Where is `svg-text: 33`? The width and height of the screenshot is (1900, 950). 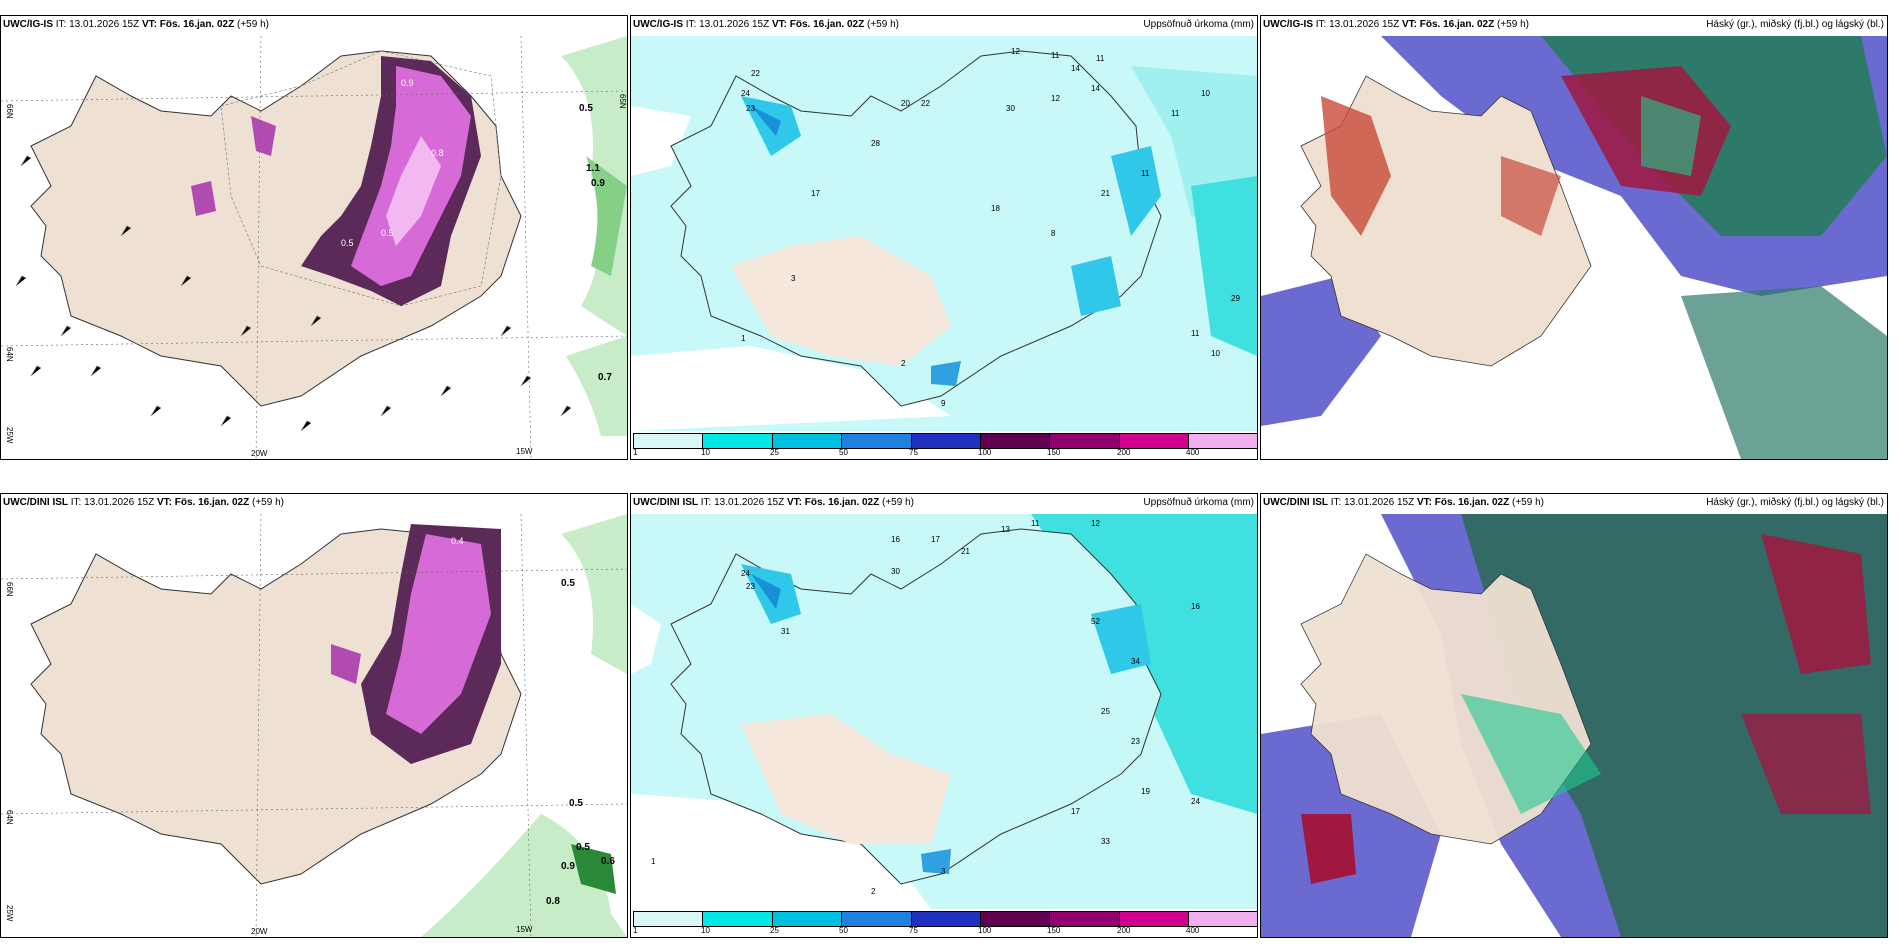 svg-text: 33 is located at coordinates (1105, 841).